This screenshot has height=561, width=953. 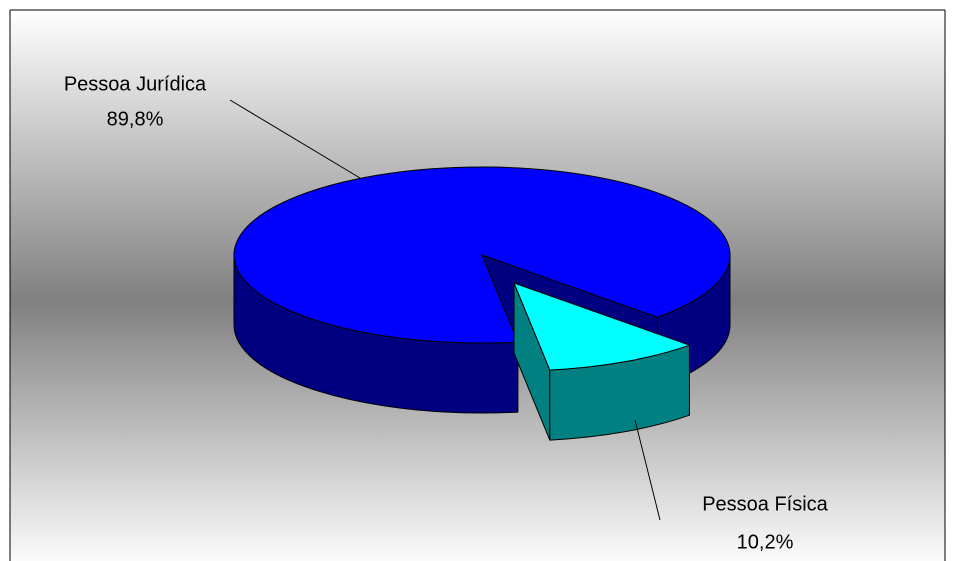 I want to click on slice, so click(x=601, y=326).